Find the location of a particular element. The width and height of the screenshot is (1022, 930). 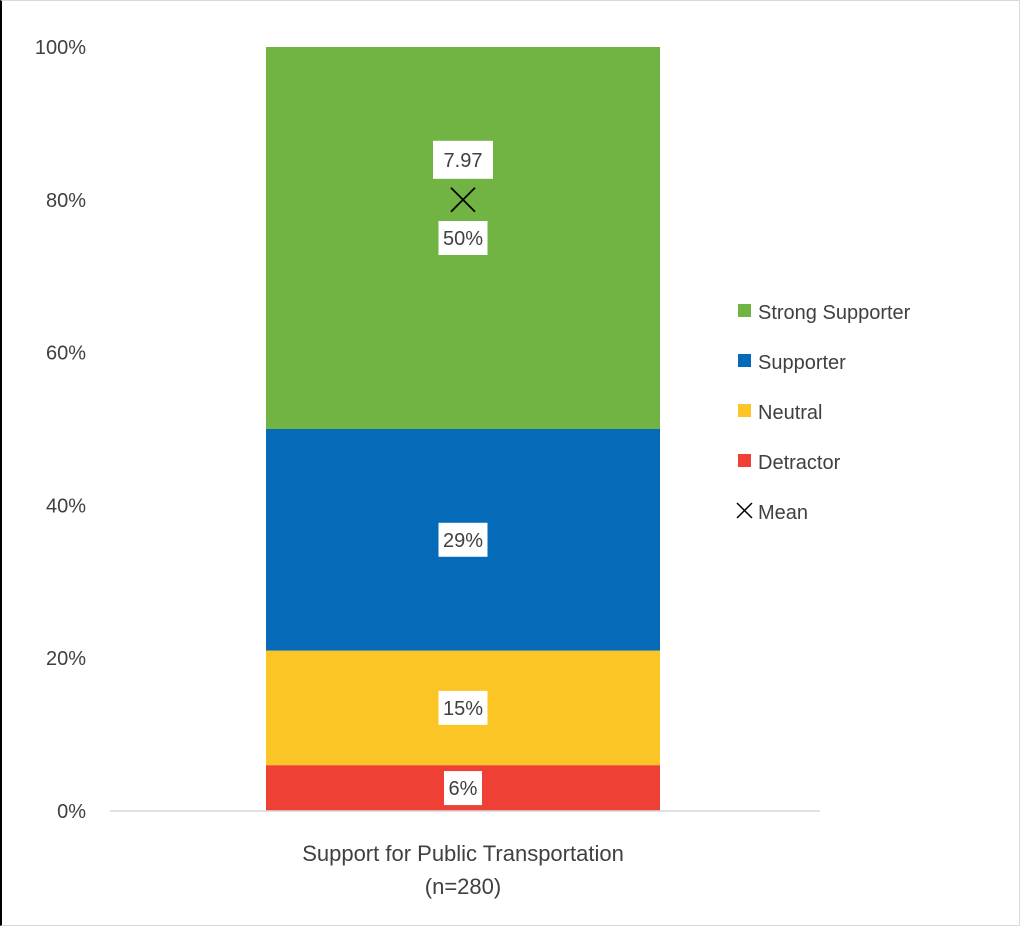

mean-label: 7.97 is located at coordinates (463, 161).